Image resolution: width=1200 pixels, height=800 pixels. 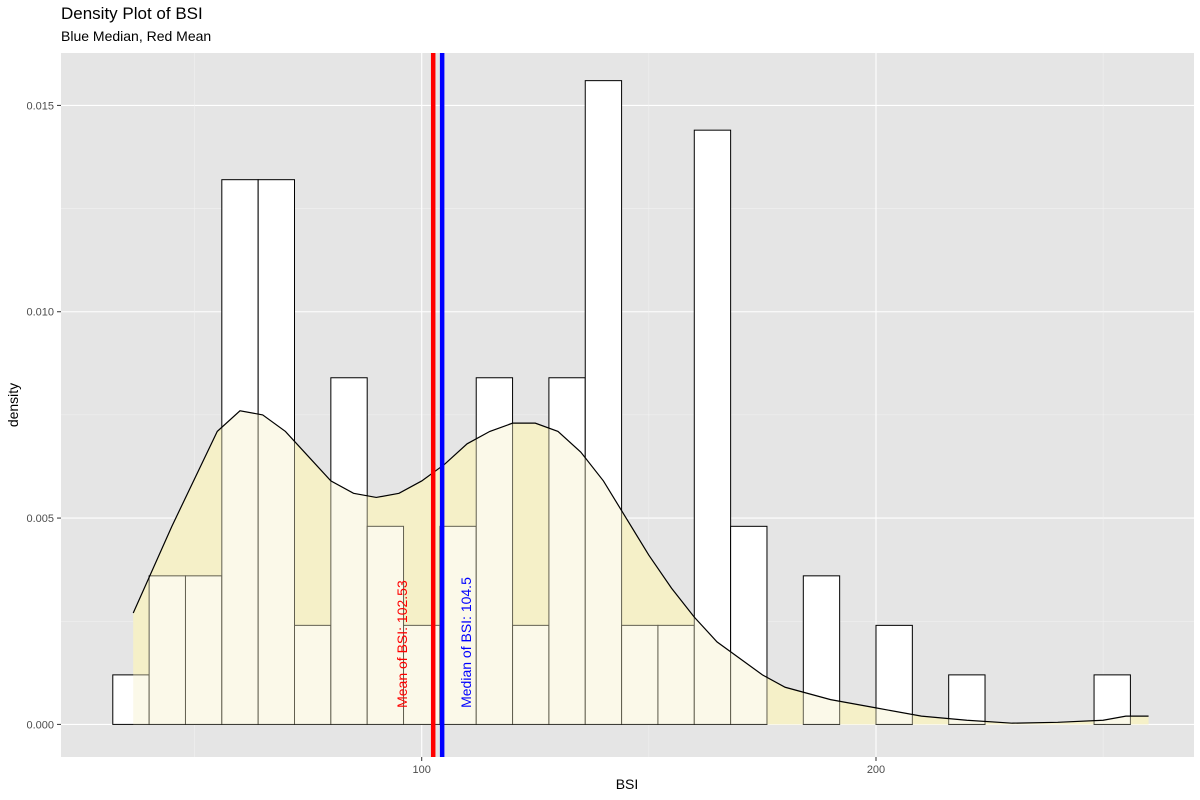 What do you see at coordinates (40, 725) in the screenshot?
I see `y-tick-label: 0.000` at bounding box center [40, 725].